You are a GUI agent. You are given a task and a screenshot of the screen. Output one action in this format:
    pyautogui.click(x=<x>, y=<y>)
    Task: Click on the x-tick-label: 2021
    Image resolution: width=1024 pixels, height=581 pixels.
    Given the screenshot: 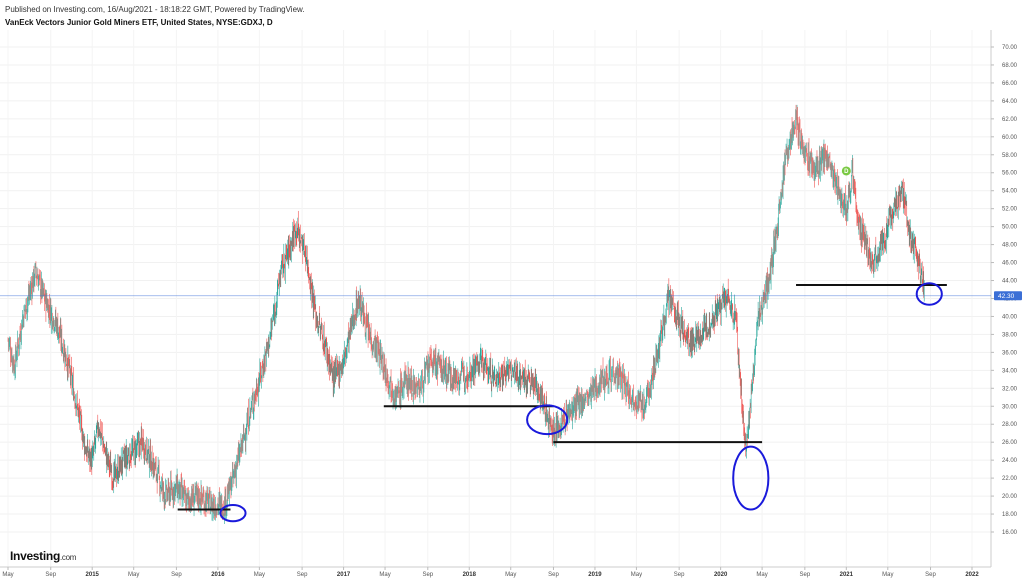 What is the action you would take?
    pyautogui.click(x=847, y=575)
    